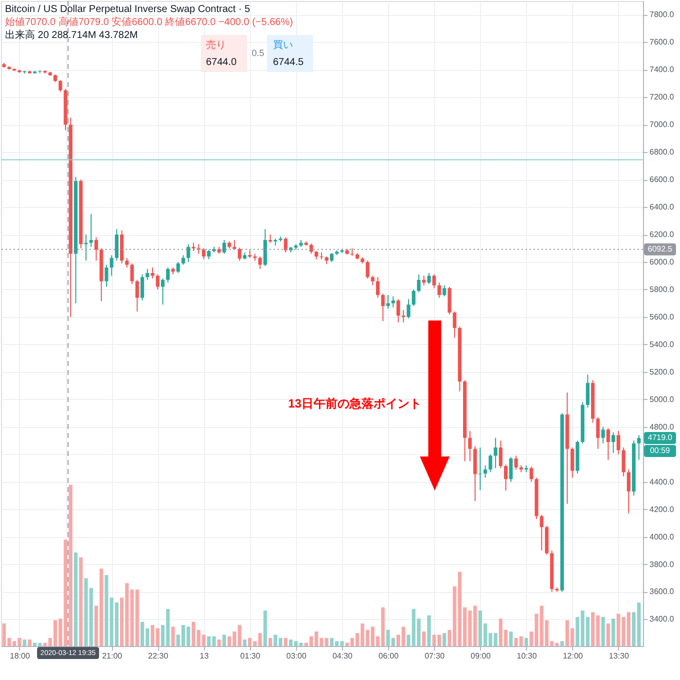 The image size is (680, 680). What do you see at coordinates (222, 62) in the screenshot?
I see `annotation: 6744.0` at bounding box center [222, 62].